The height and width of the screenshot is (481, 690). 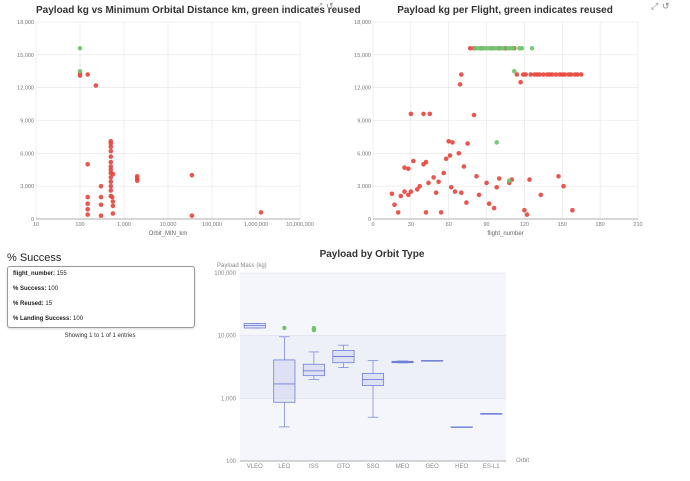 I want to click on y-tick-label: 6,000, so click(x=364, y=154).